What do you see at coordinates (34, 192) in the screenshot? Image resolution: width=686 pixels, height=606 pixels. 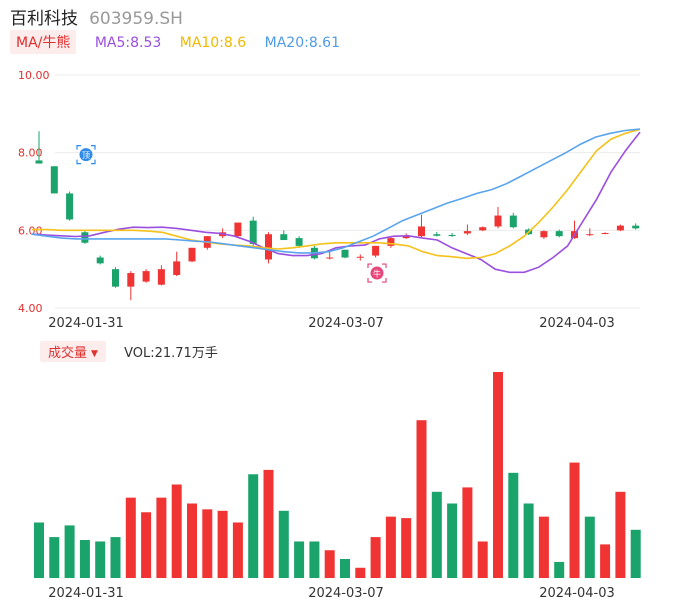 I see `price-axis: 10.008.006.004.00` at bounding box center [34, 192].